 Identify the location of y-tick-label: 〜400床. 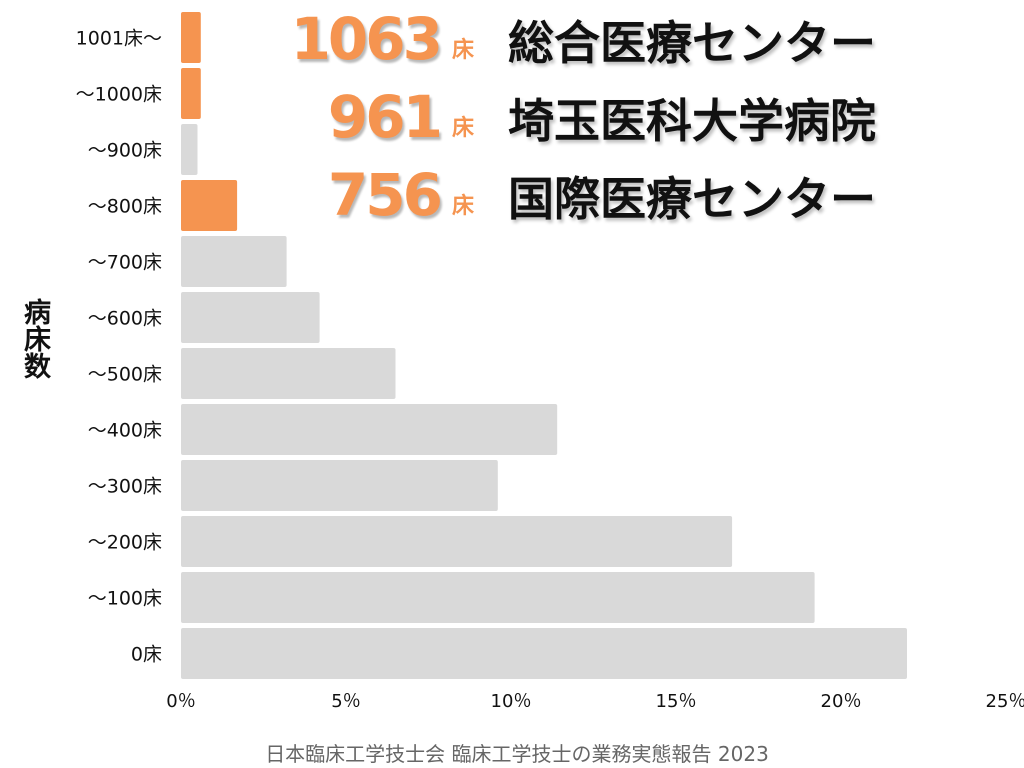
(125, 431).